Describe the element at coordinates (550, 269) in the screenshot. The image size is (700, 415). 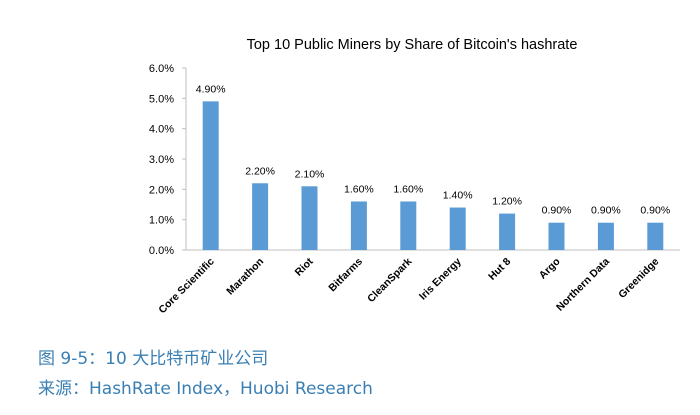
I see `x-tick-label: Argo` at that location.